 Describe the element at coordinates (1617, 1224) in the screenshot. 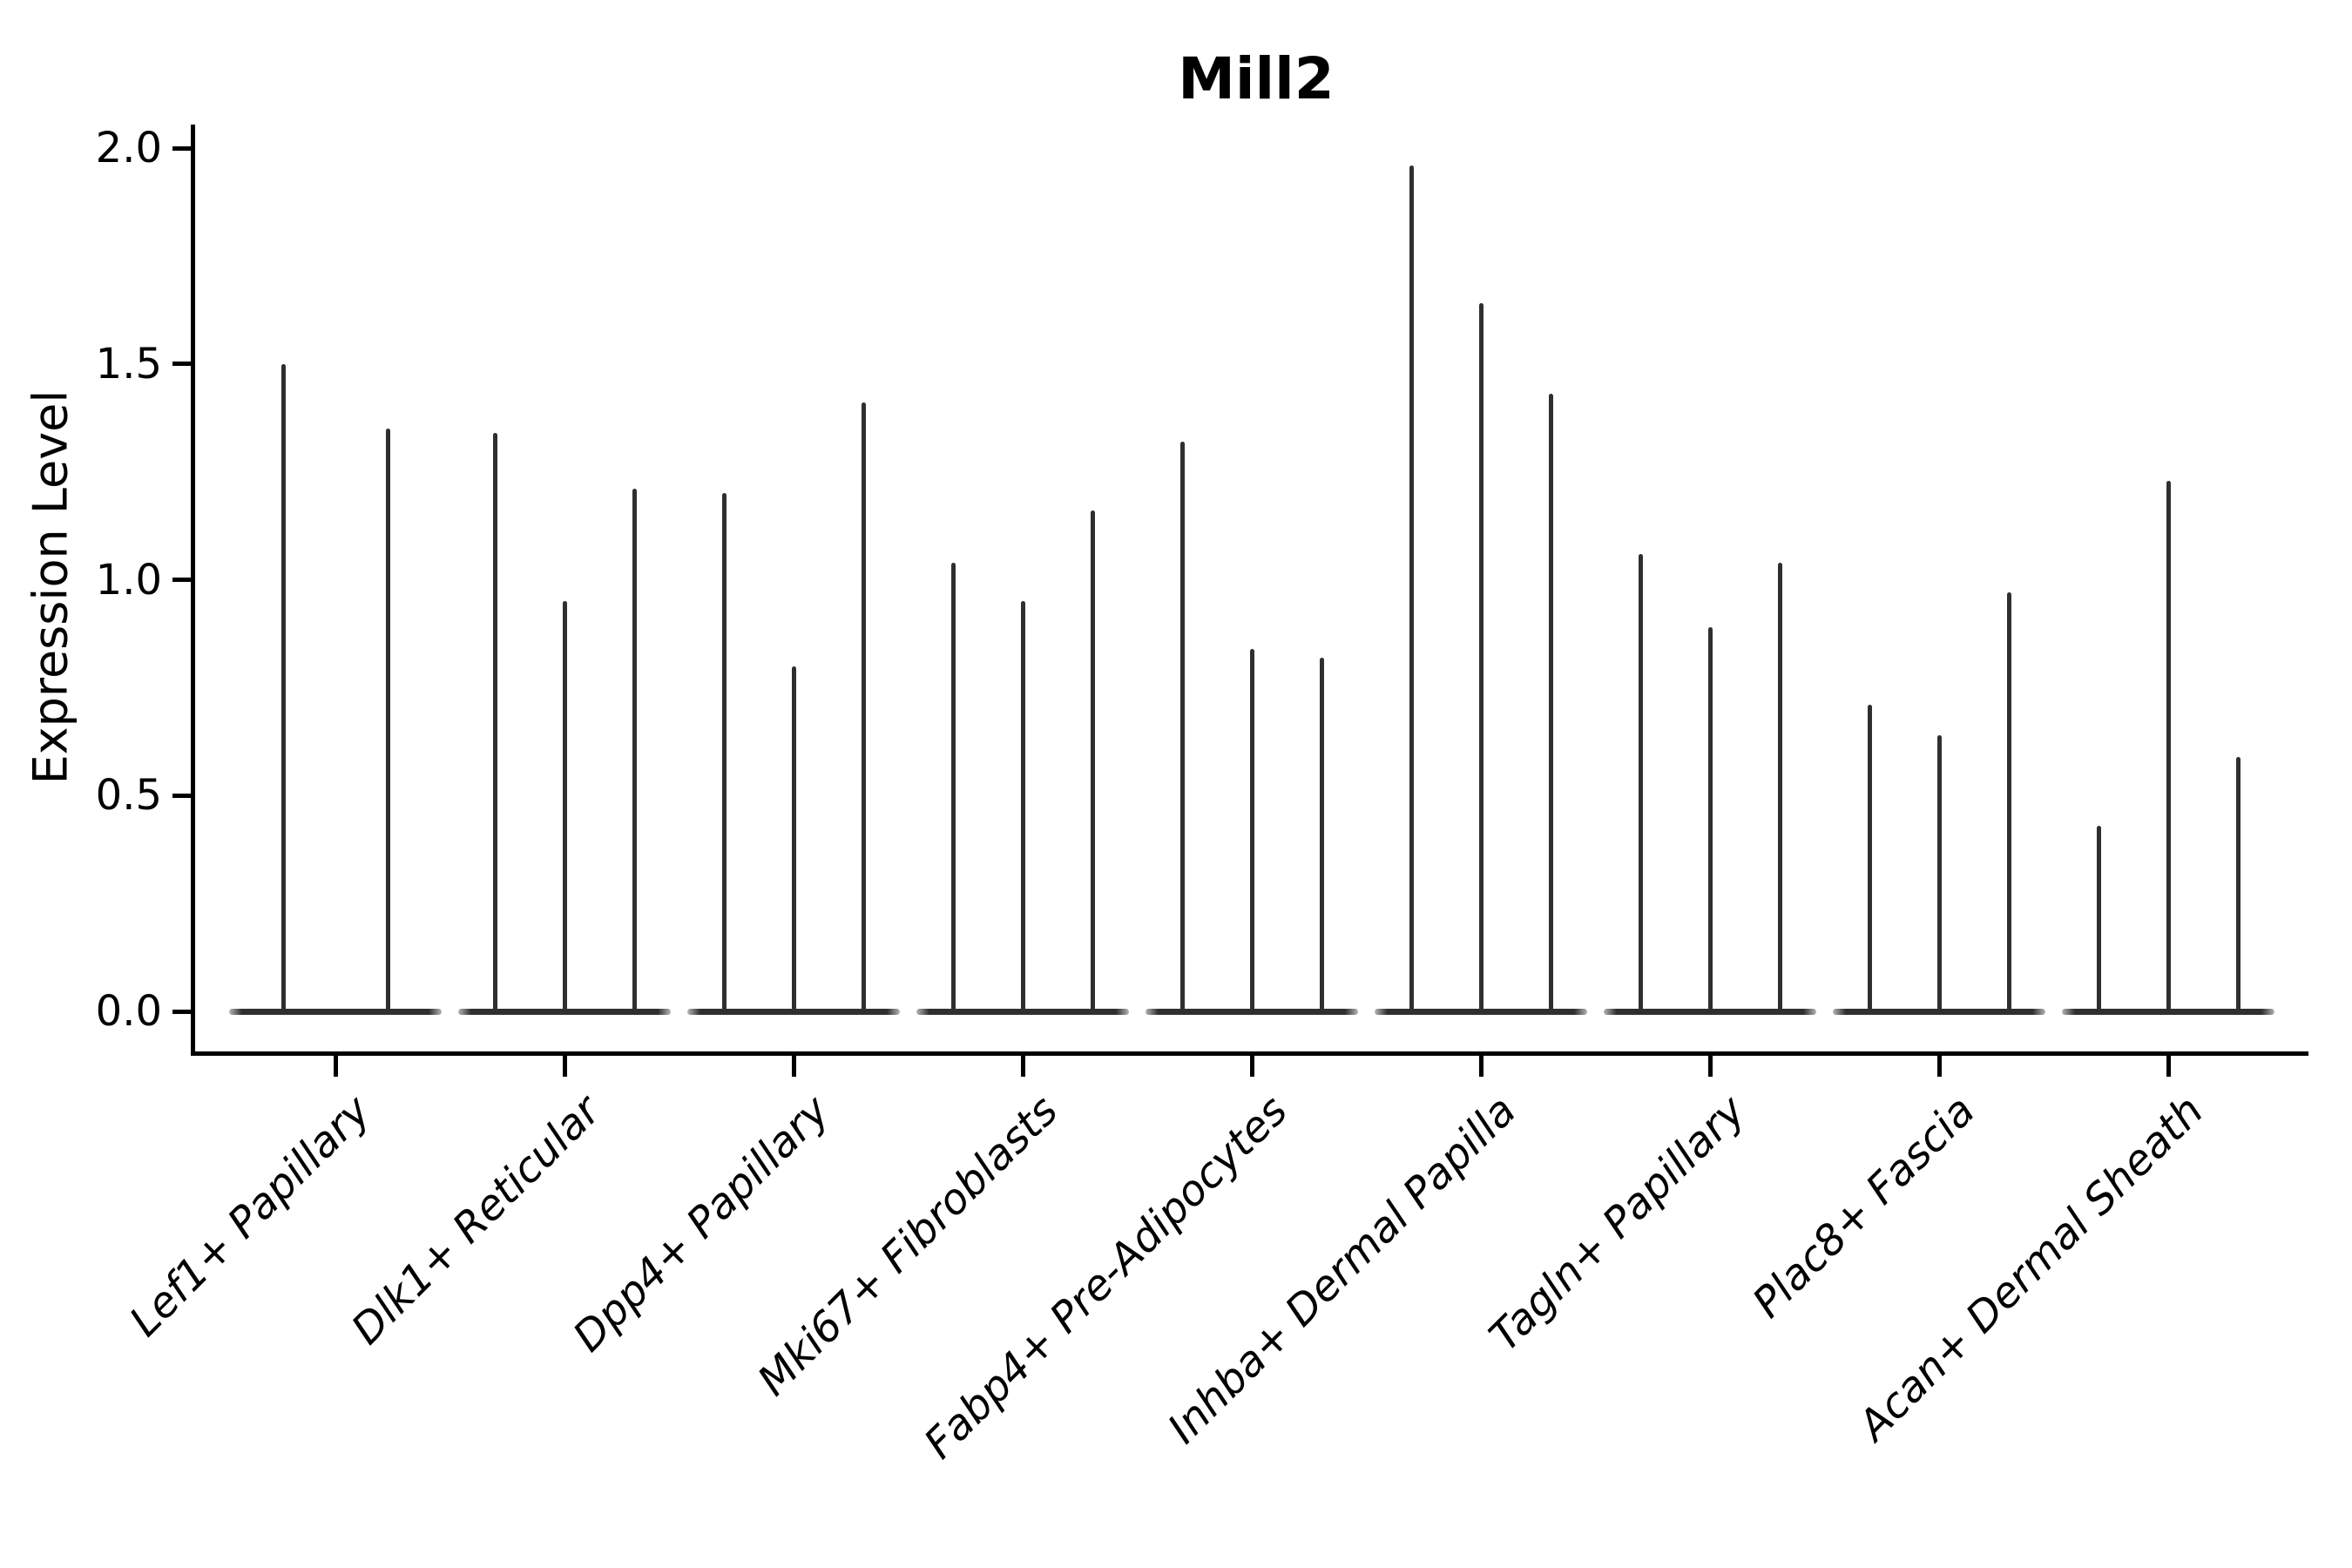

I see `x-tick-label: Tagln+ Papillary` at that location.